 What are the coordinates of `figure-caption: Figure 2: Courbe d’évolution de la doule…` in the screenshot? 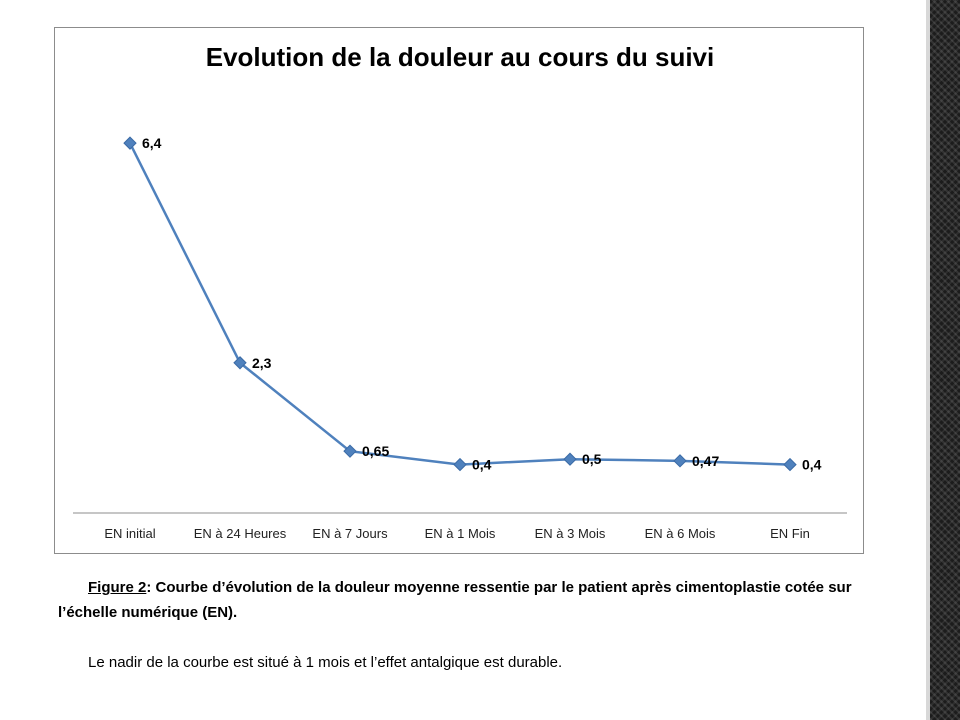 It's located at (478, 600).